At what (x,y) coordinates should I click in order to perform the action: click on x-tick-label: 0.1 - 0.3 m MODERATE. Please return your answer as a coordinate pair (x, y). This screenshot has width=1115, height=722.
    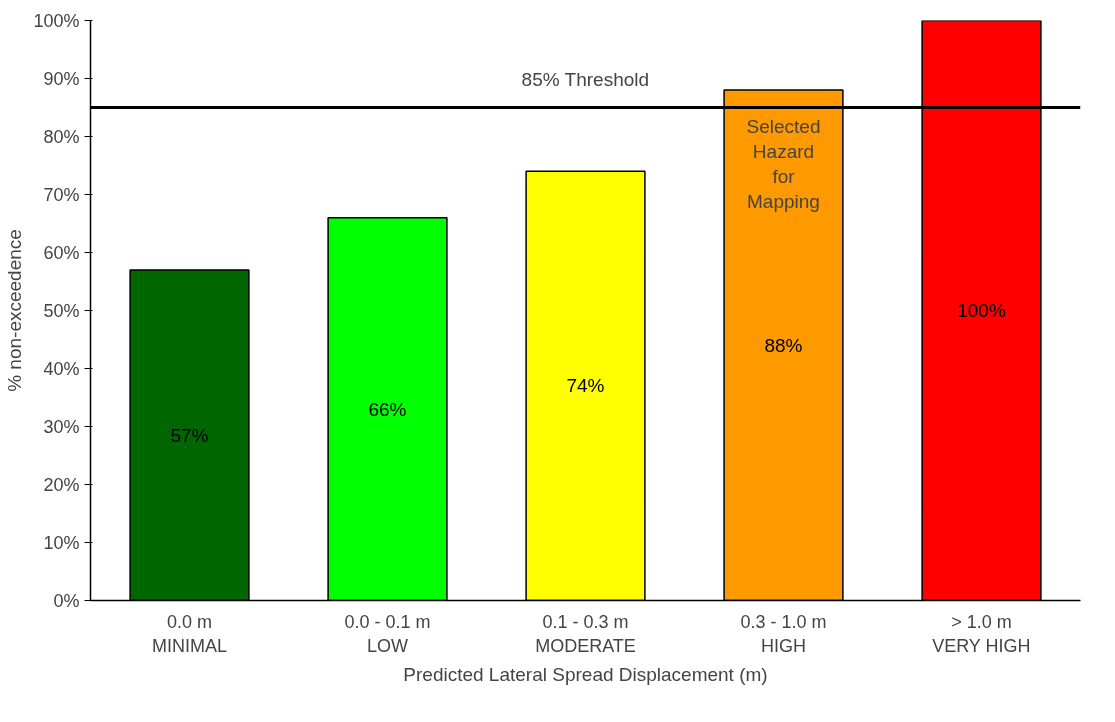
    Looking at the image, I should click on (585, 633).